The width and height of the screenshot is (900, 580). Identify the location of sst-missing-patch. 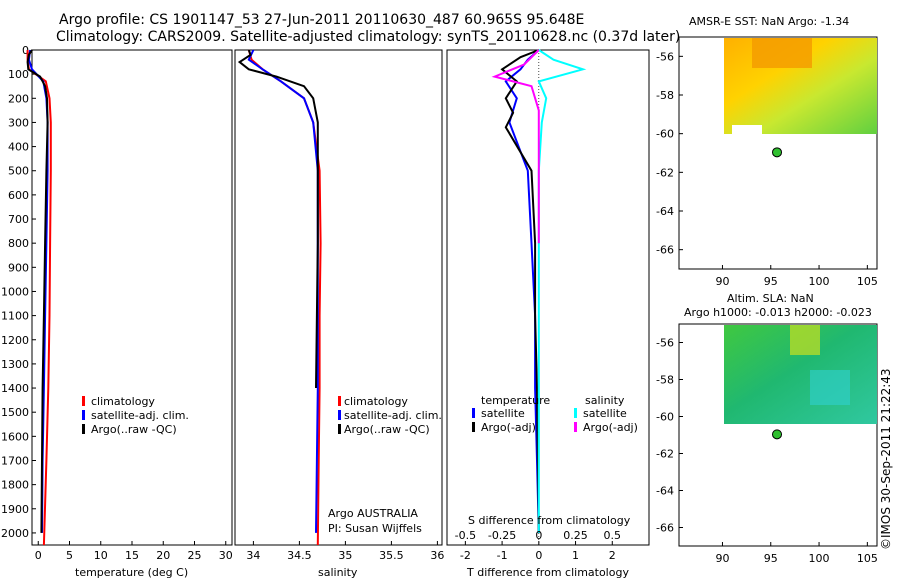
(747, 130).